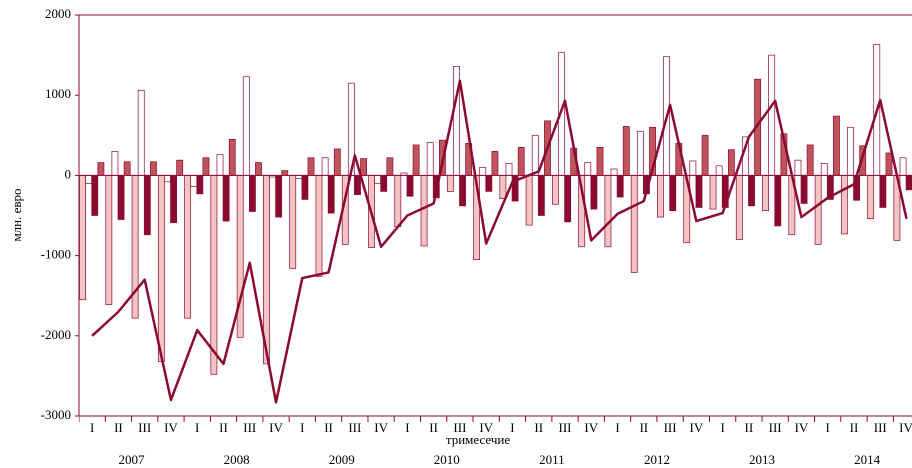 The width and height of the screenshot is (912, 468). I want to click on y-tick-label: -3000, so click(56, 414).